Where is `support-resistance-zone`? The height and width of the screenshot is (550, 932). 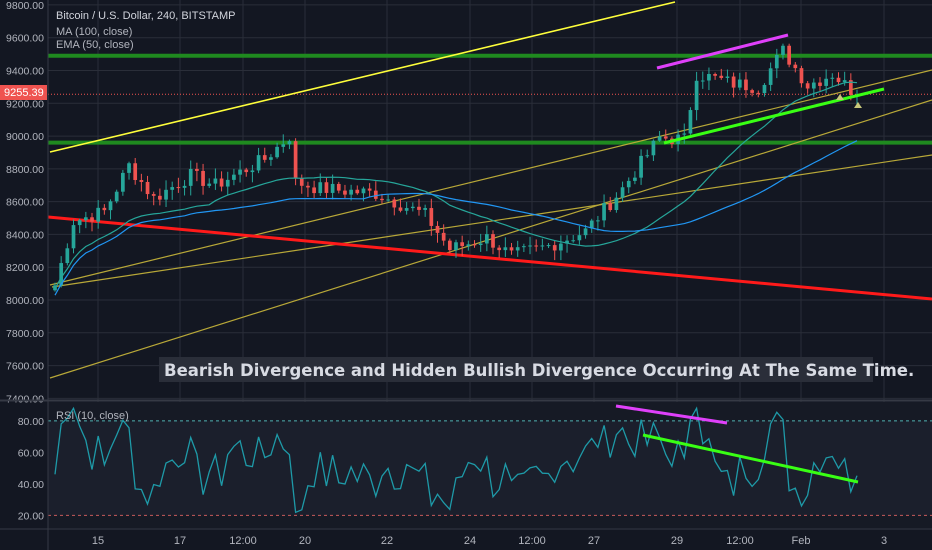
support-resistance-zone is located at coordinates (490, 142).